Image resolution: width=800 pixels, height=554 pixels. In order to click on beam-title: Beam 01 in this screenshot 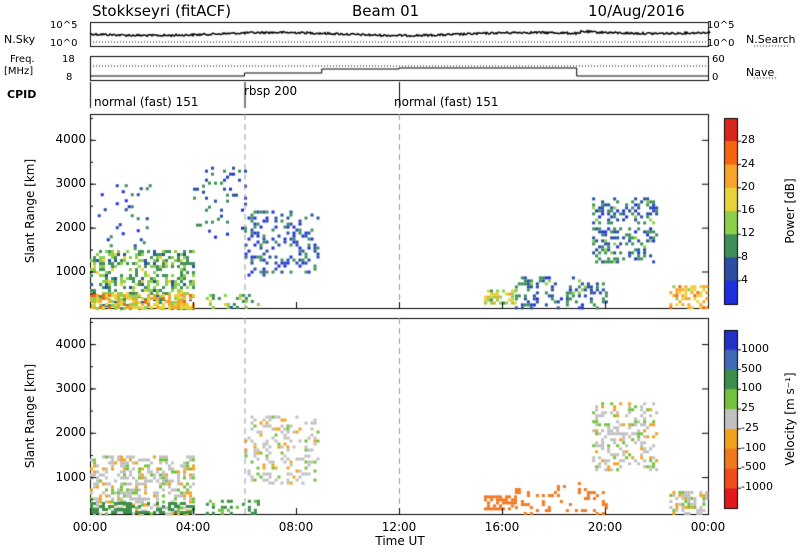, I will do `click(386, 11)`.